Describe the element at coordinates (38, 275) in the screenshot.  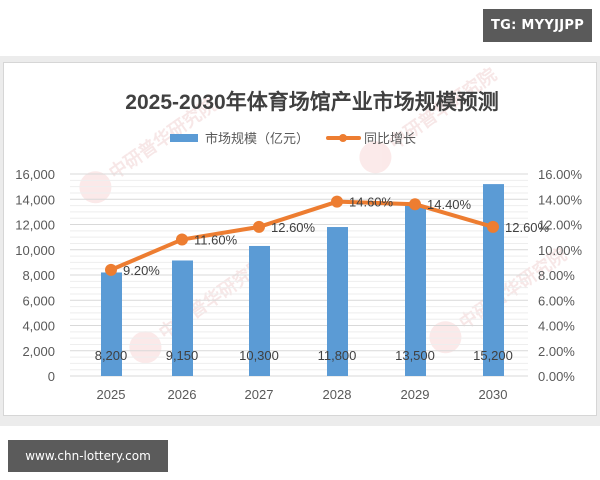
I see `left-axis-tick-label: 8,000` at that location.